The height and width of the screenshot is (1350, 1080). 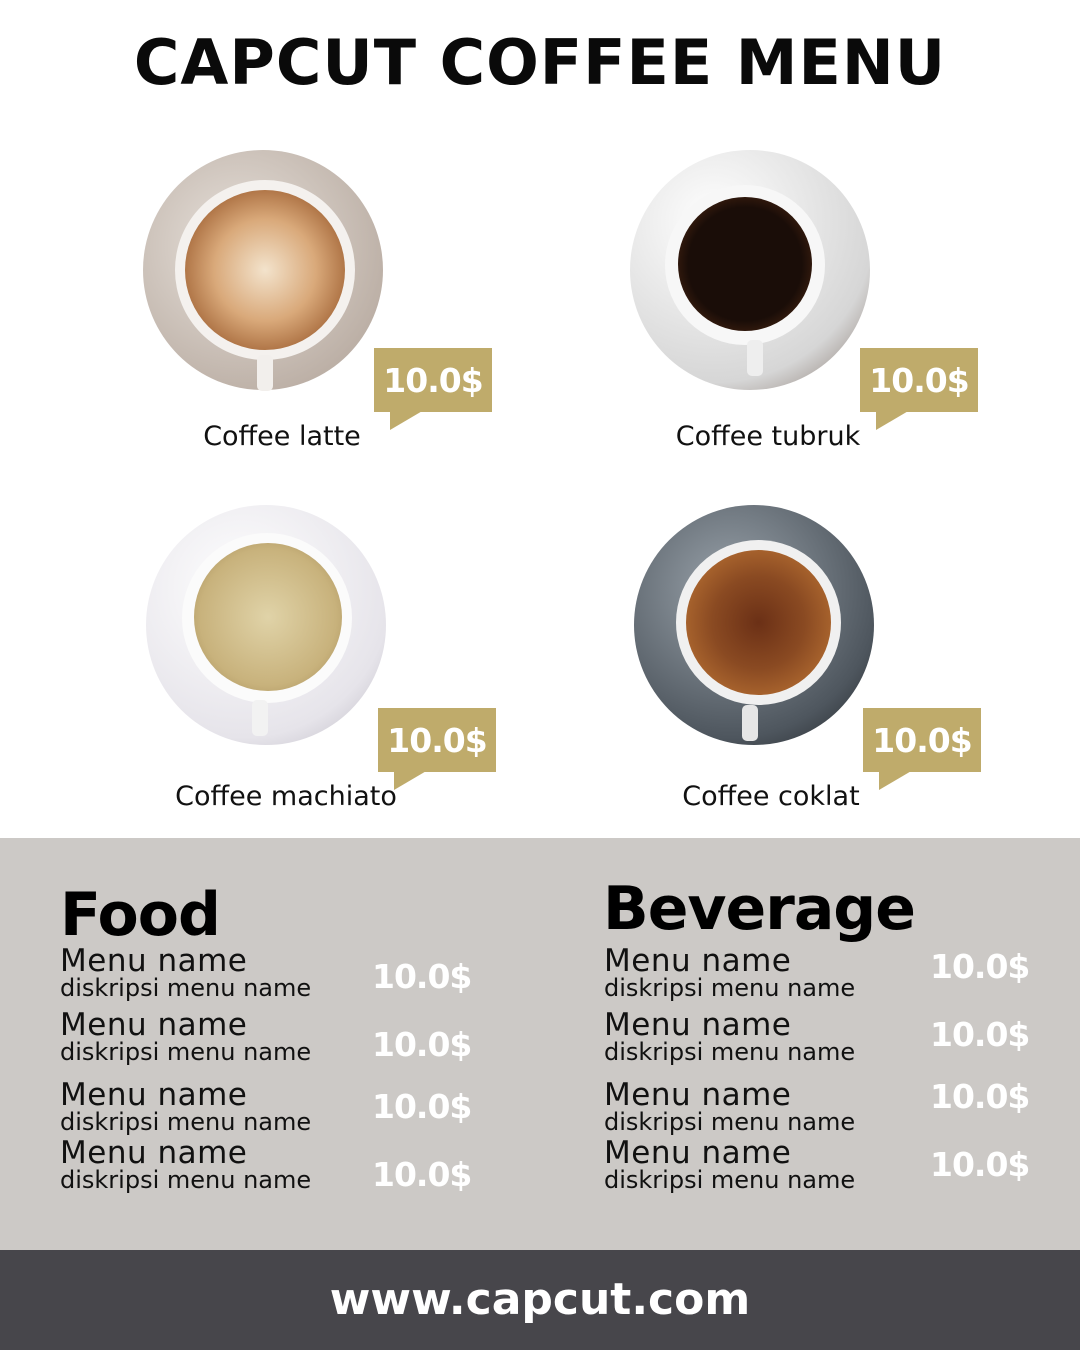 I want to click on price-tag-coklat: 10.0$, so click(x=922, y=749).